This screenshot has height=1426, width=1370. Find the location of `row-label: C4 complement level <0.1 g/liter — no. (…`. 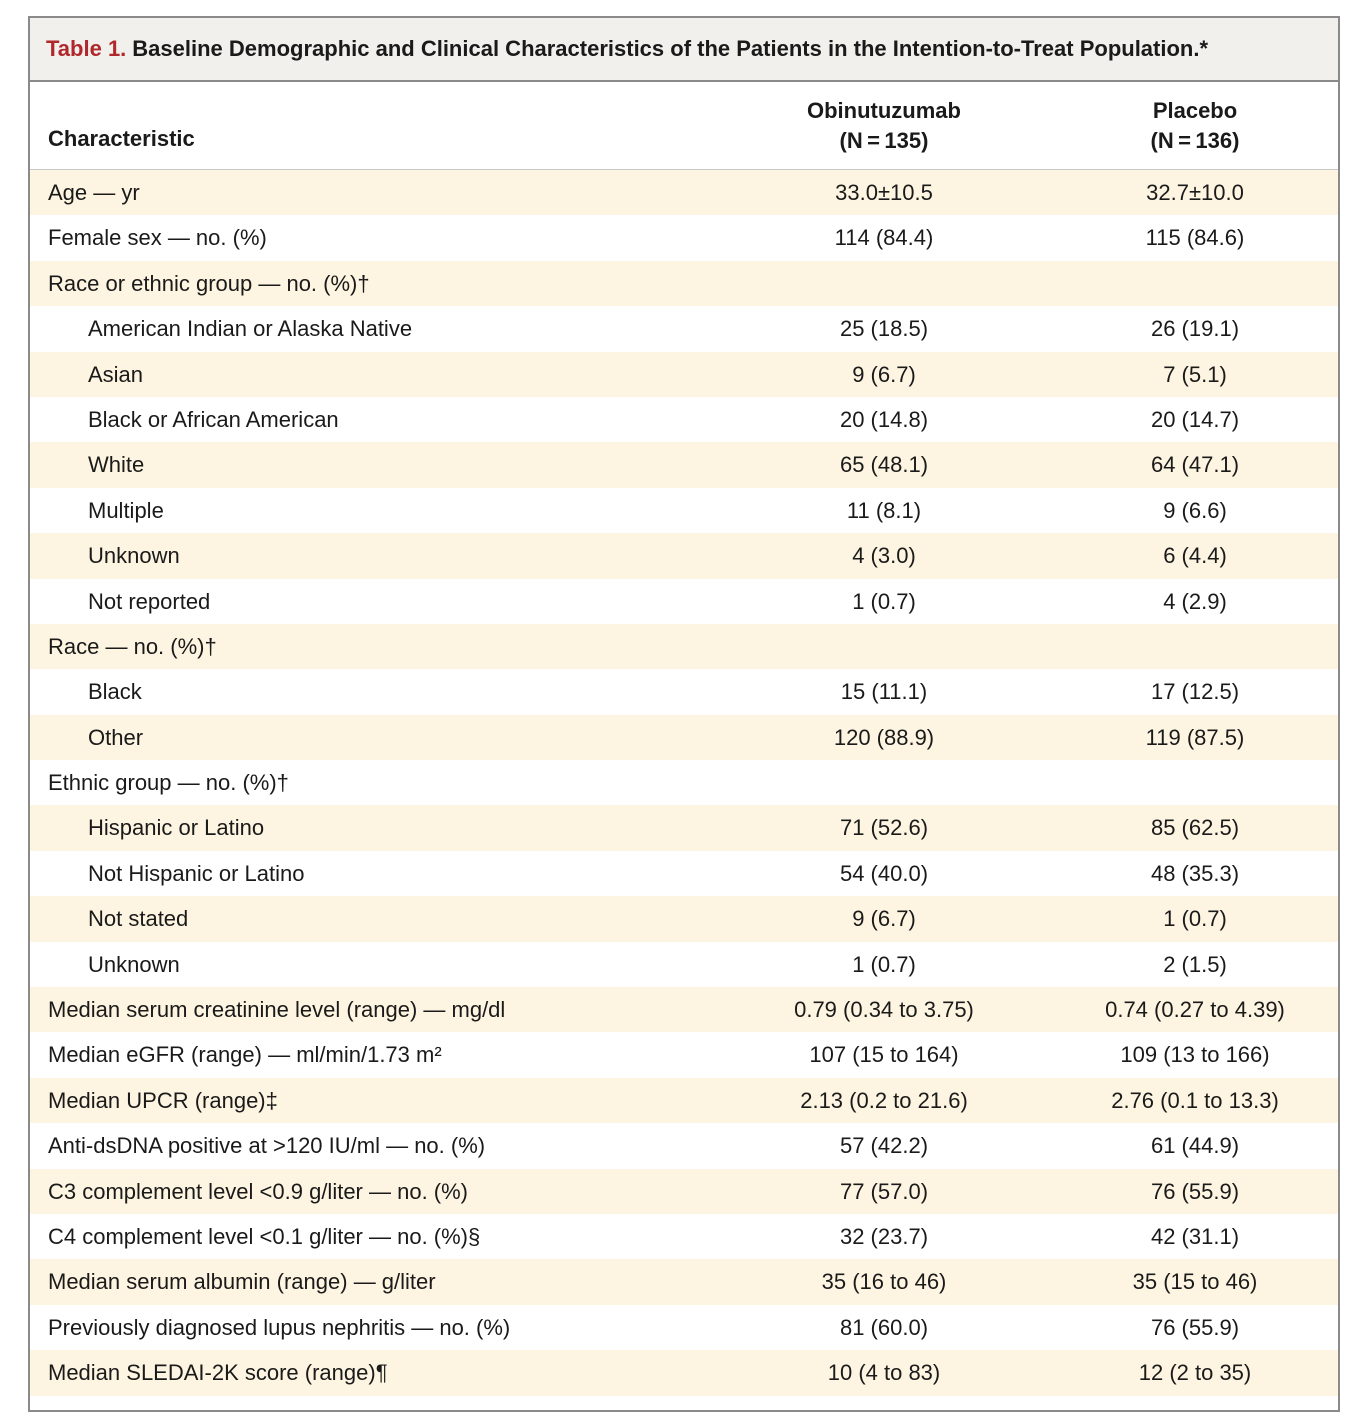

row-label: C4 complement level <0.1 g/liter — no. (… is located at coordinates (264, 1236).